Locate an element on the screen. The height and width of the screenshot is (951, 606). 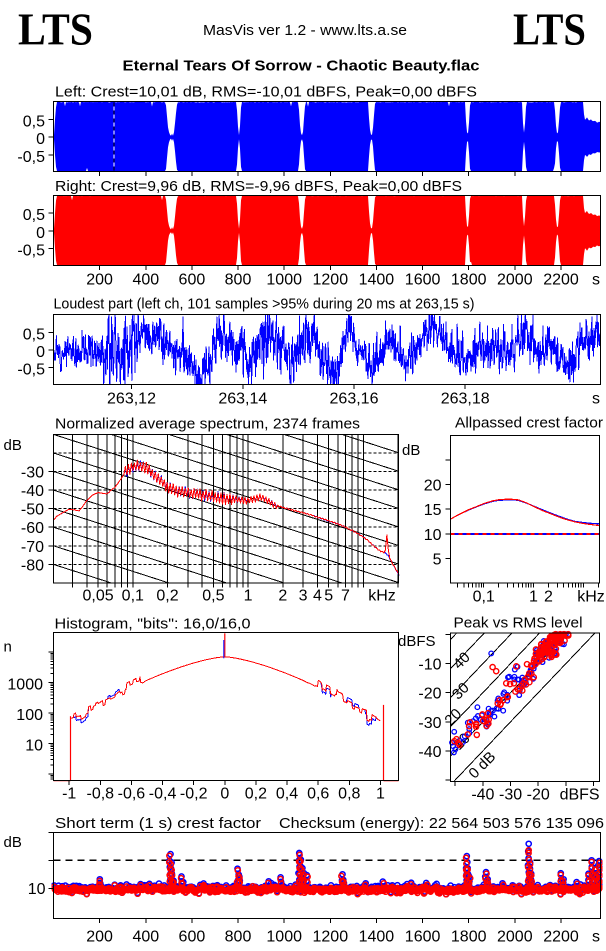
svg-text: 100 is located at coordinates (29, 715).